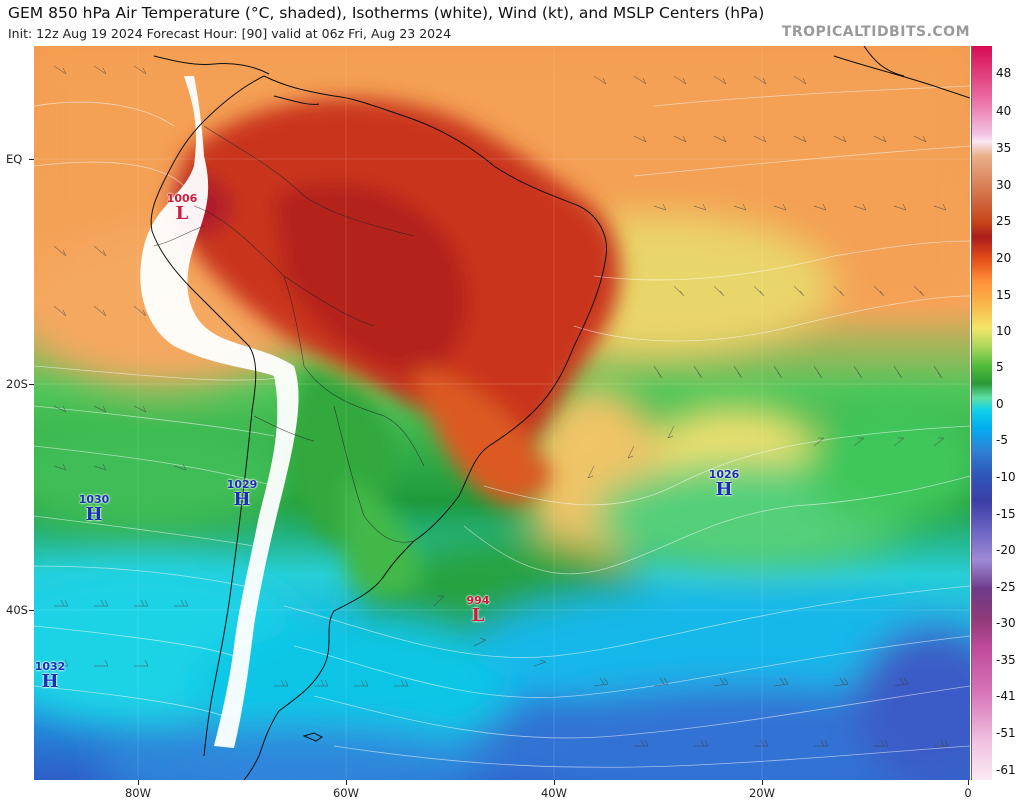 The image size is (1024, 800). What do you see at coordinates (17, 384) in the screenshot?
I see `lat-label: 20S` at bounding box center [17, 384].